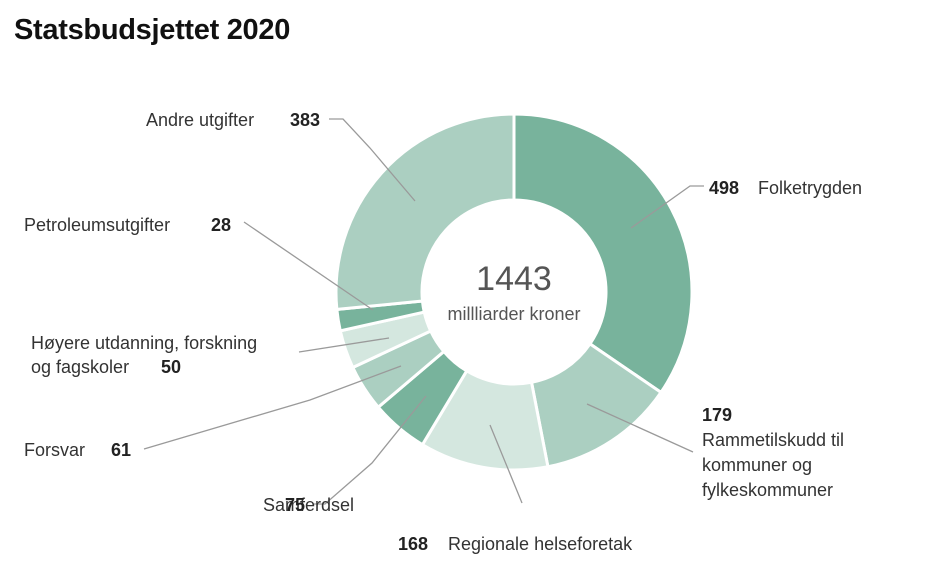 This screenshot has width=930, height=576. Describe the element at coordinates (121, 450) in the screenshot. I see `value-label-forsvar: 61` at that location.